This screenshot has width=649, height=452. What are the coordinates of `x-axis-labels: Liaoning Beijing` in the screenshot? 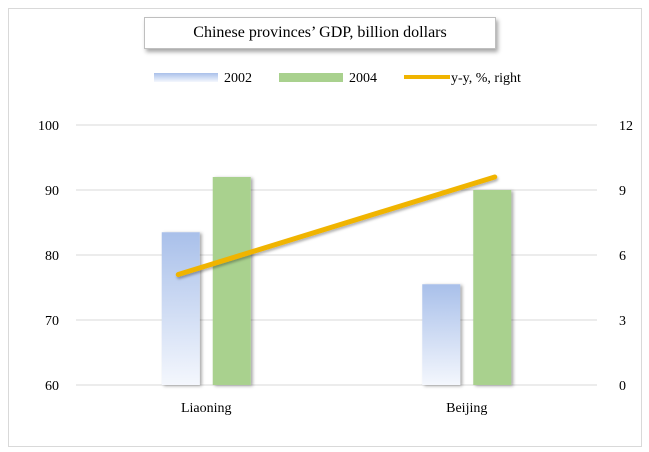 It's located at (334, 408).